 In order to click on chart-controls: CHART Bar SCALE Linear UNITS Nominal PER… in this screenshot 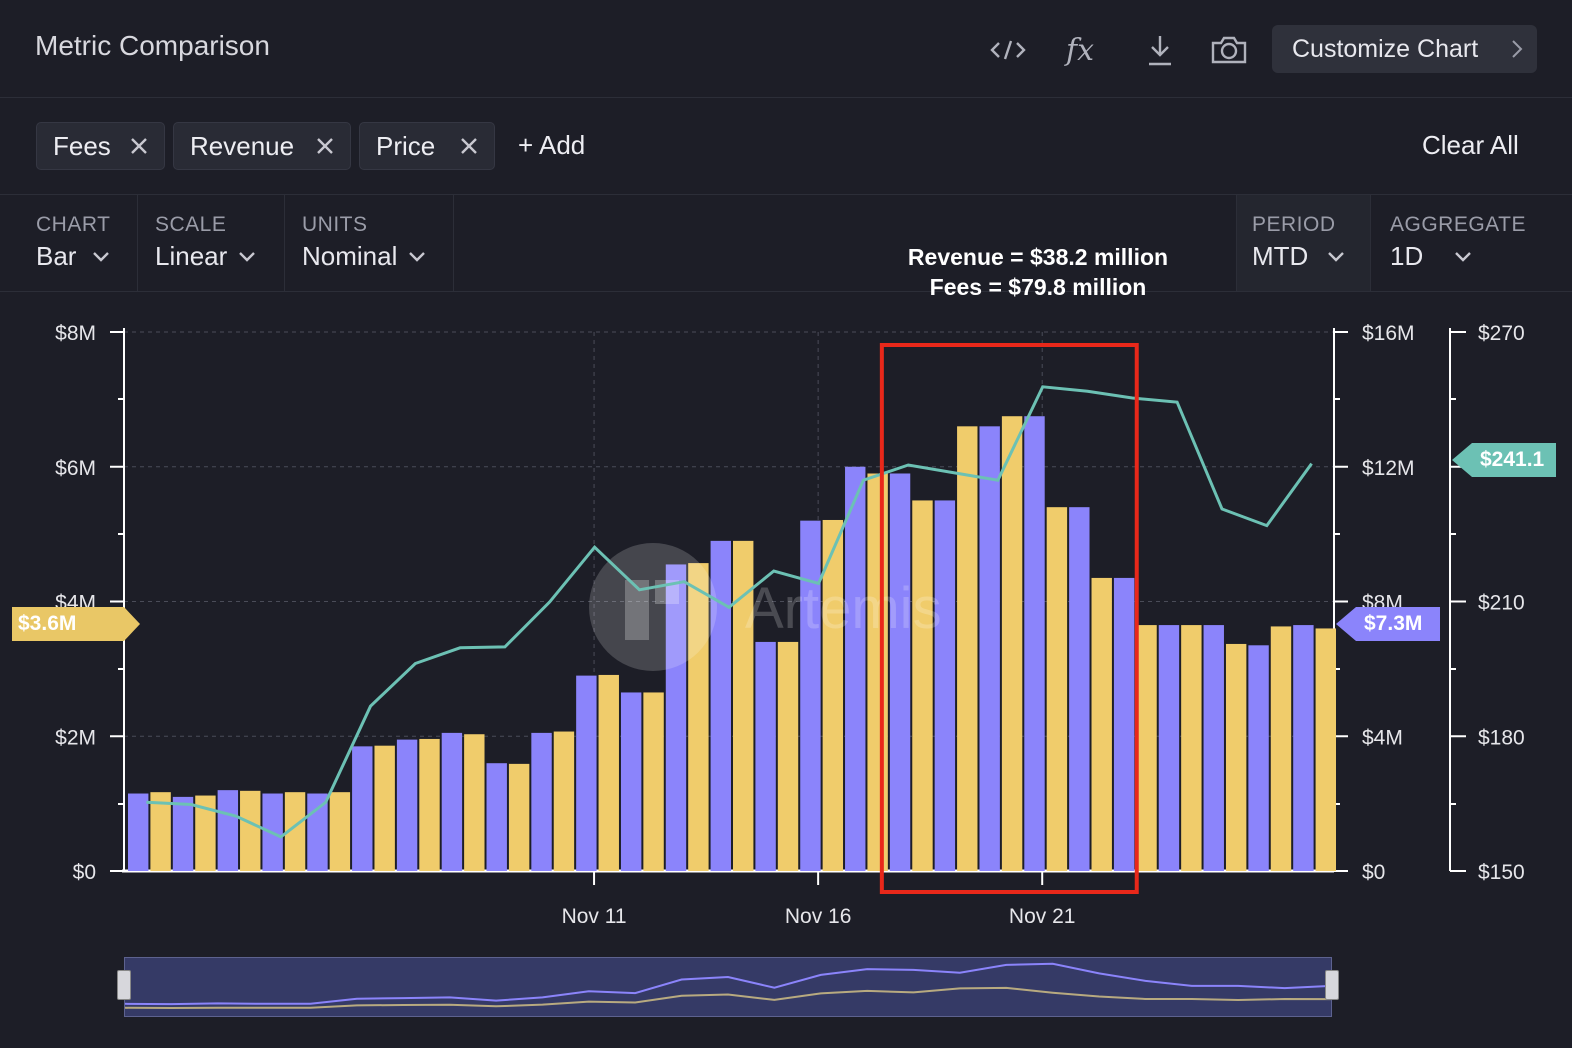, I will do `click(786, 243)`.